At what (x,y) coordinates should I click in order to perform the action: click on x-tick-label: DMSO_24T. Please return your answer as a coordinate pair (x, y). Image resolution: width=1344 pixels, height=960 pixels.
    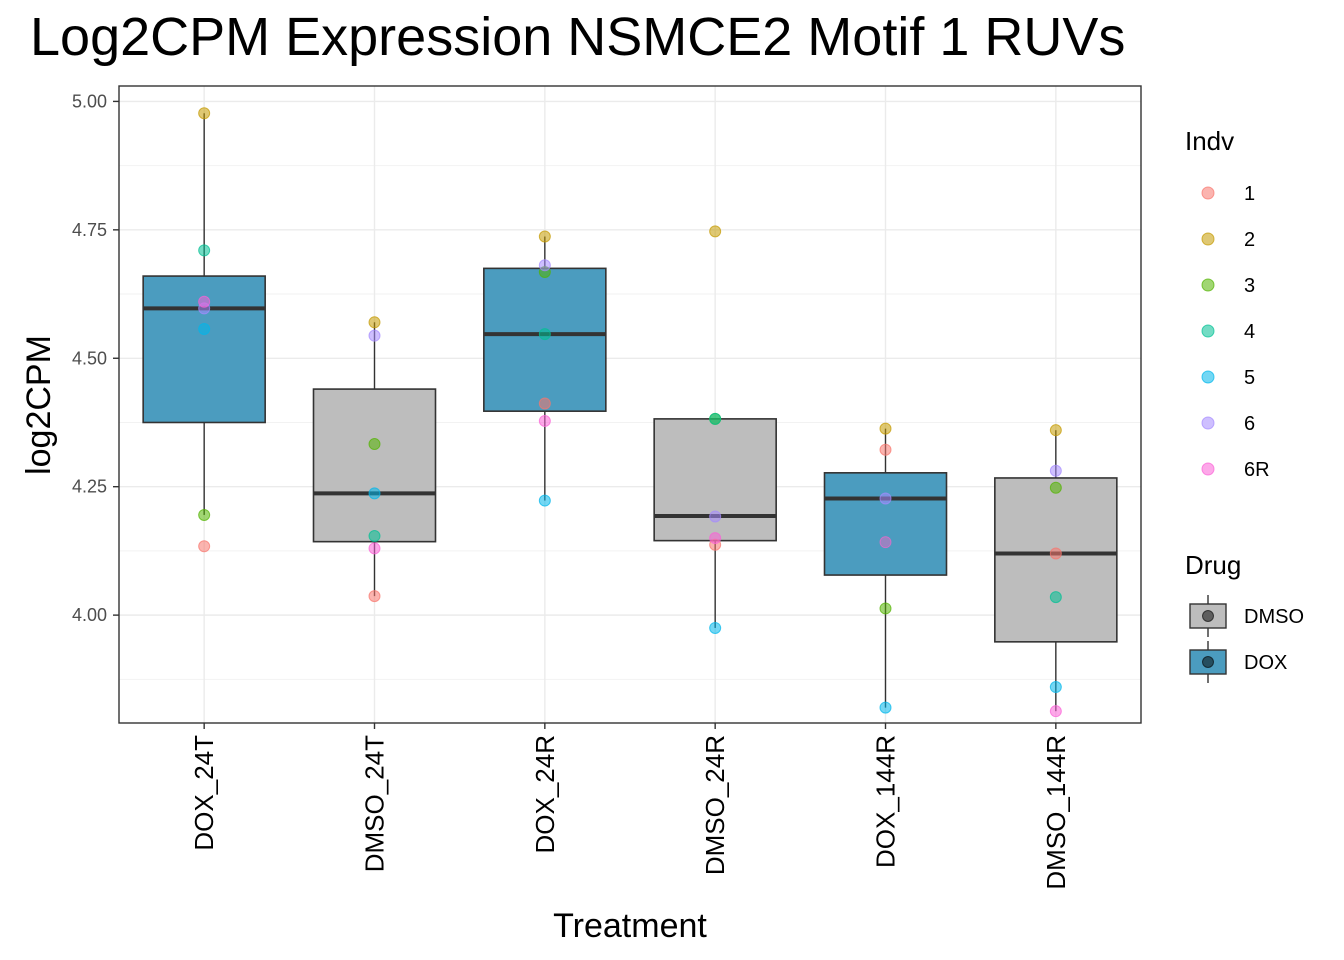
    Looking at the image, I should click on (375, 803).